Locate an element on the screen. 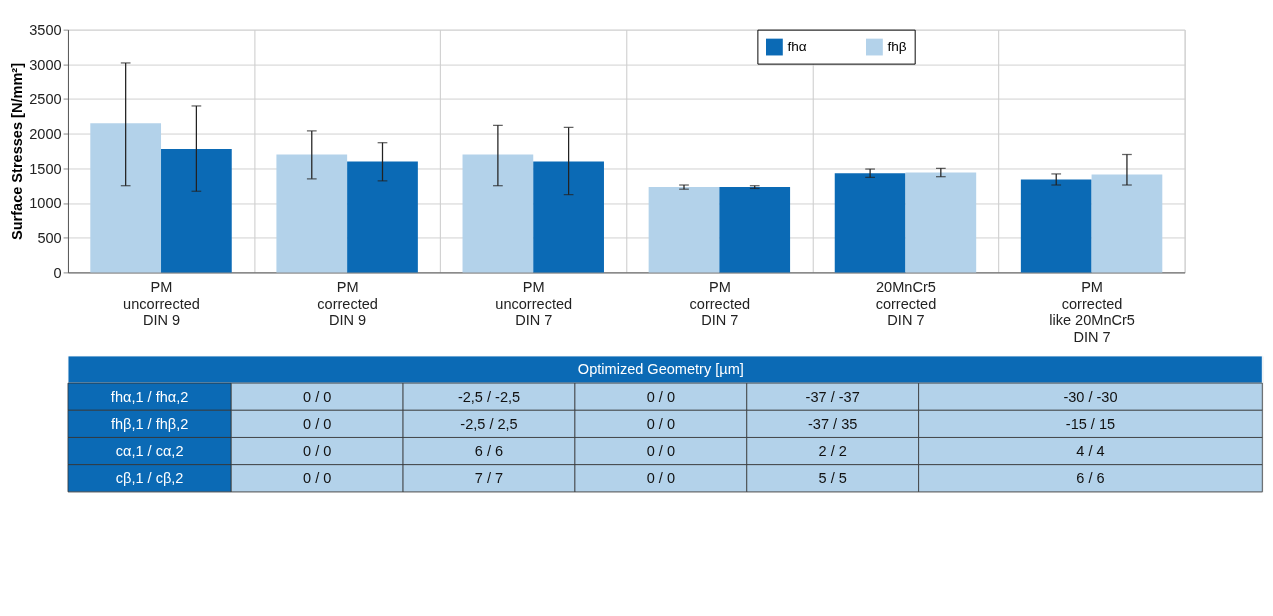 Image resolution: width=1273 pixels, height=616 pixels. legend-label: fhα is located at coordinates (797, 46).